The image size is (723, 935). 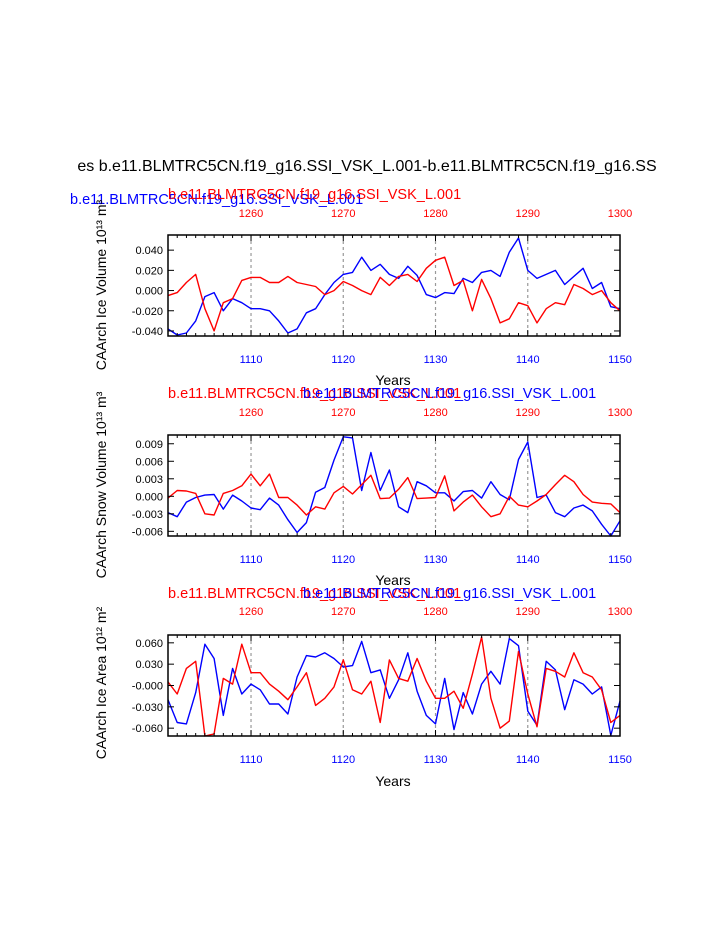 I want to click on snow-volume-xlabel-bottom-1140: 1140, so click(x=528, y=560).